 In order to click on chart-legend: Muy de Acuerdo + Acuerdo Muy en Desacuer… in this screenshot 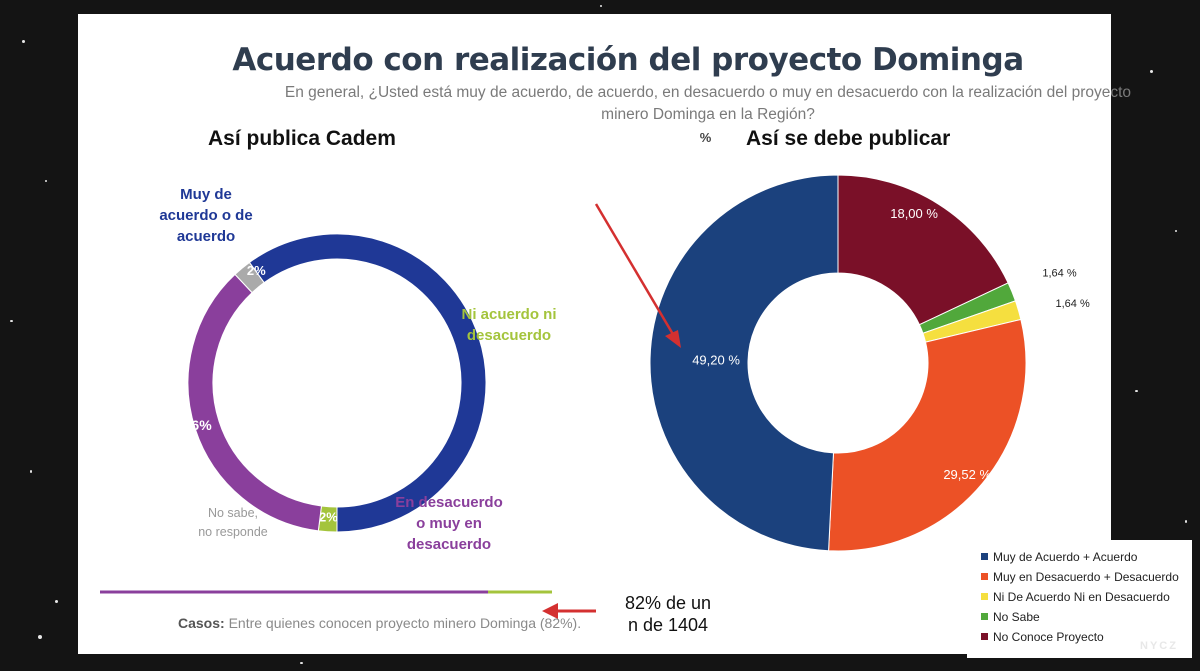, I will do `click(1079, 599)`.